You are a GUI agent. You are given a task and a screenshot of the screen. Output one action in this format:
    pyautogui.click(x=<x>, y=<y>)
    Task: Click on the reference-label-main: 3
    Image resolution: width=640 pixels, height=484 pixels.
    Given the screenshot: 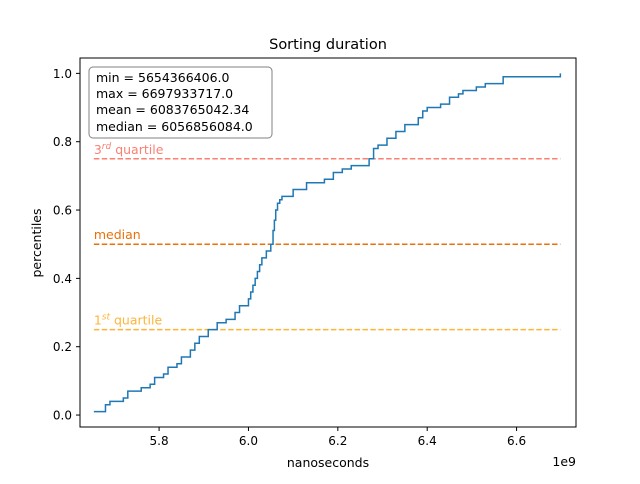 What is the action you would take?
    pyautogui.click(x=98, y=149)
    